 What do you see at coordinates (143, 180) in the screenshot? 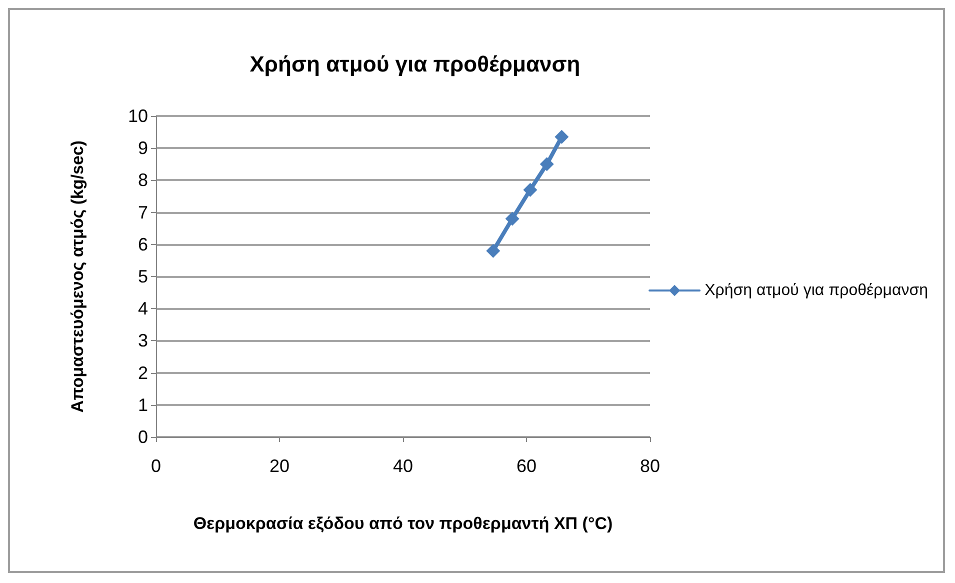
I see `y-tick-label: 8` at bounding box center [143, 180].